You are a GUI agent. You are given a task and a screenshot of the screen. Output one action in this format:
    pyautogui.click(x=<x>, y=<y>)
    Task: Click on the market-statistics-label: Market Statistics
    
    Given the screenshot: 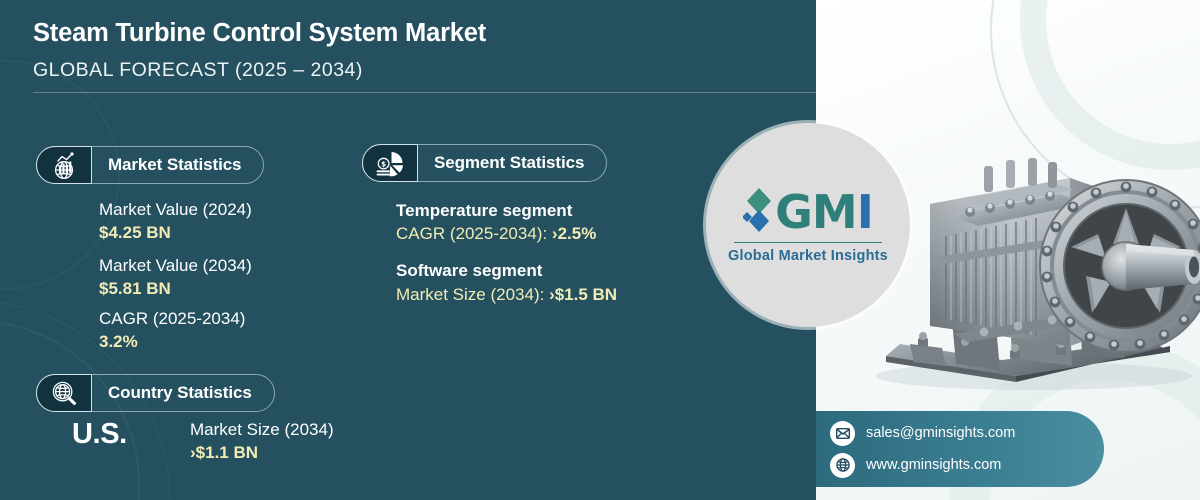 What is the action you would take?
    pyautogui.click(x=175, y=164)
    